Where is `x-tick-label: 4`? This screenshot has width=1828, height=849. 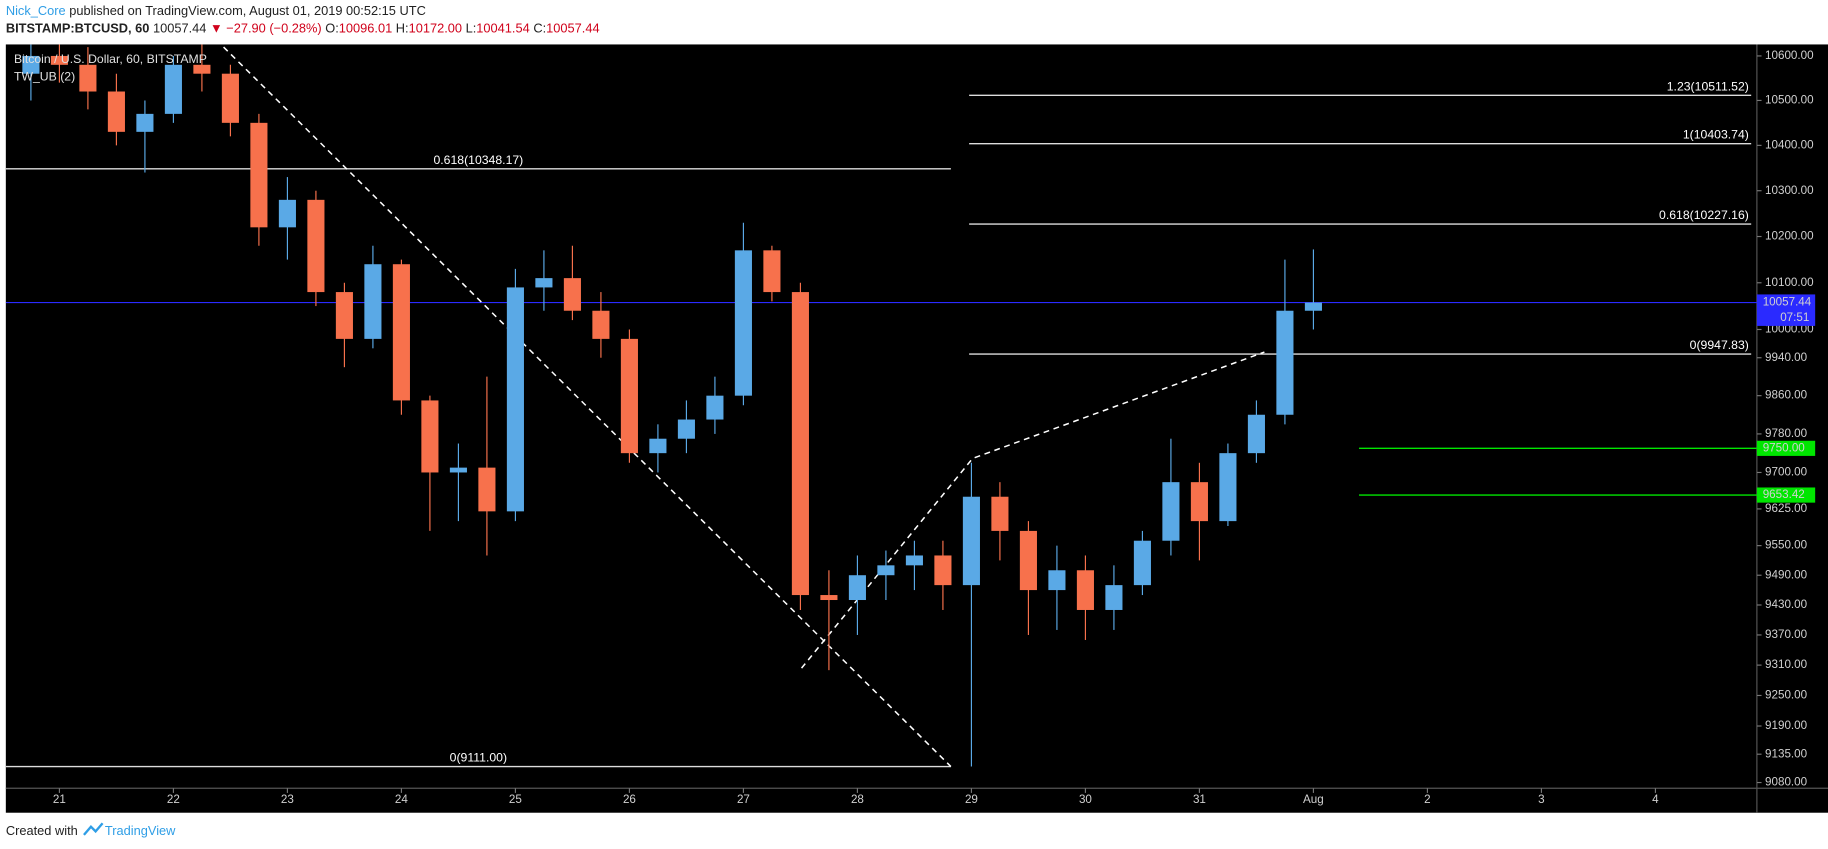
x-tick-label: 4 is located at coordinates (1655, 799).